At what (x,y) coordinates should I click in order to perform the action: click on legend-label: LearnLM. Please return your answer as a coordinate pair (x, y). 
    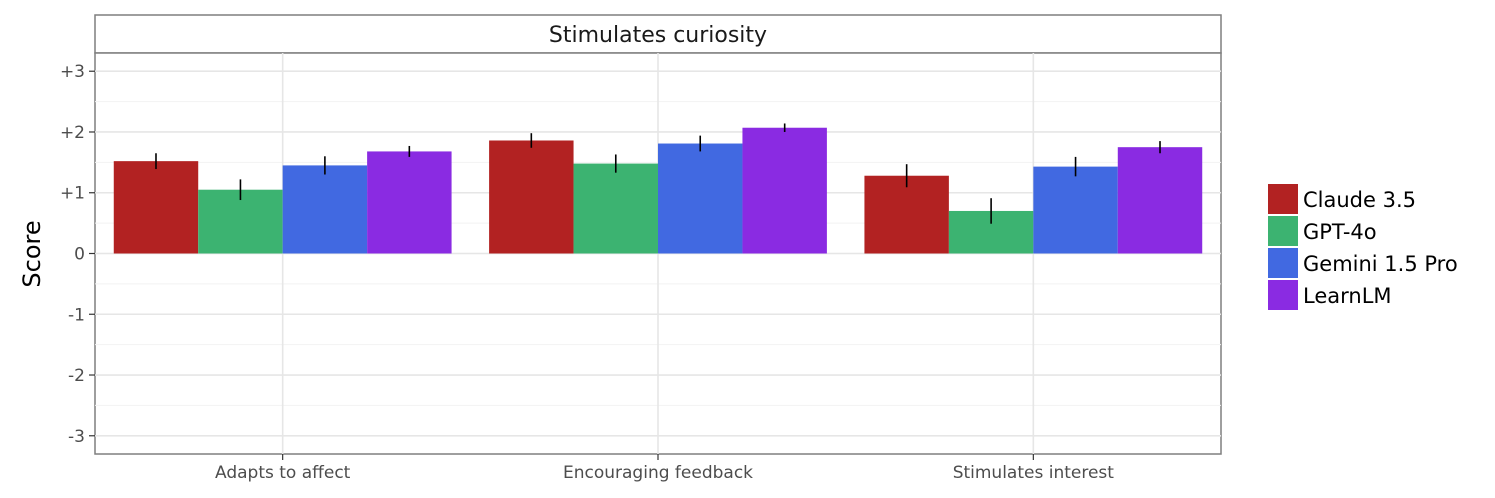
    Looking at the image, I should click on (1347, 296).